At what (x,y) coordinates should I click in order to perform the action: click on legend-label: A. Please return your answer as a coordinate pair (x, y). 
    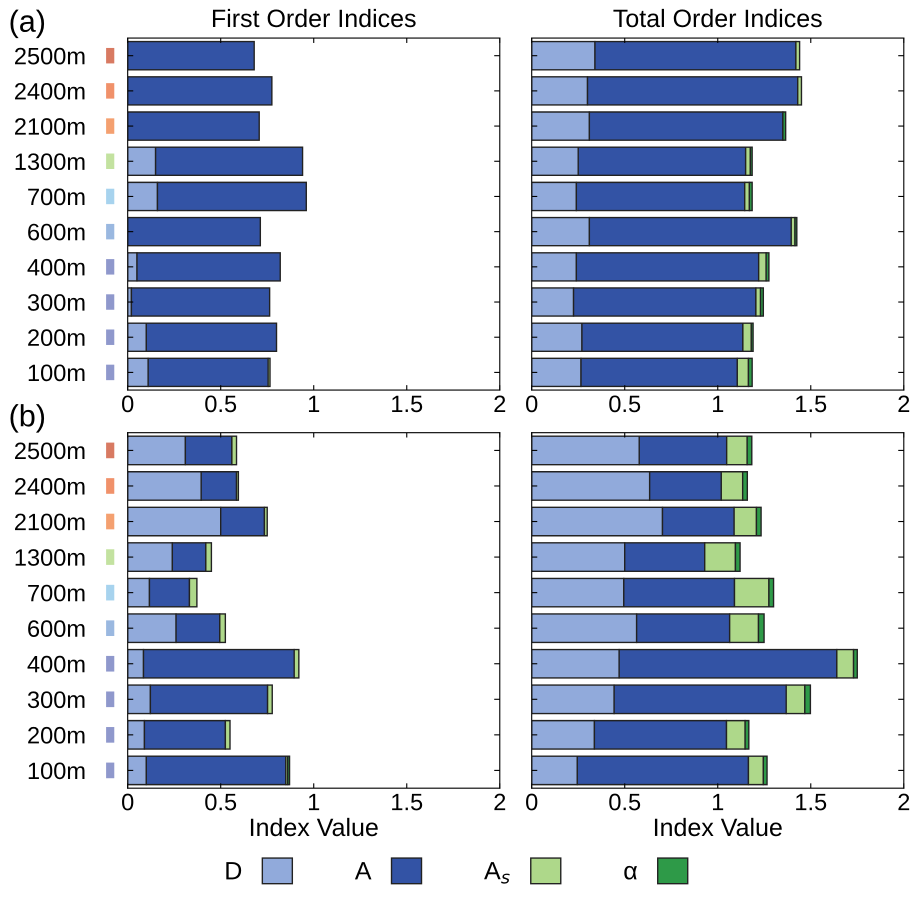
    Looking at the image, I should click on (363, 871).